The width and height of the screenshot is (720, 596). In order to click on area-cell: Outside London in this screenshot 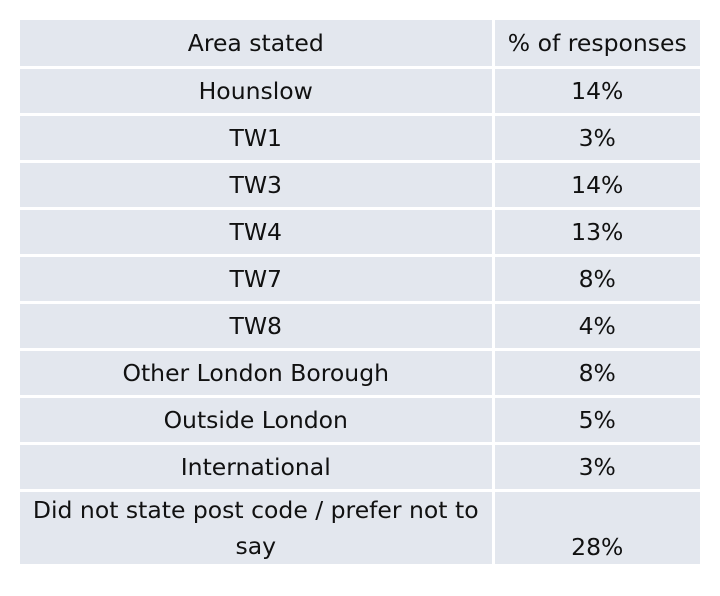, I will do `click(257, 420)`.